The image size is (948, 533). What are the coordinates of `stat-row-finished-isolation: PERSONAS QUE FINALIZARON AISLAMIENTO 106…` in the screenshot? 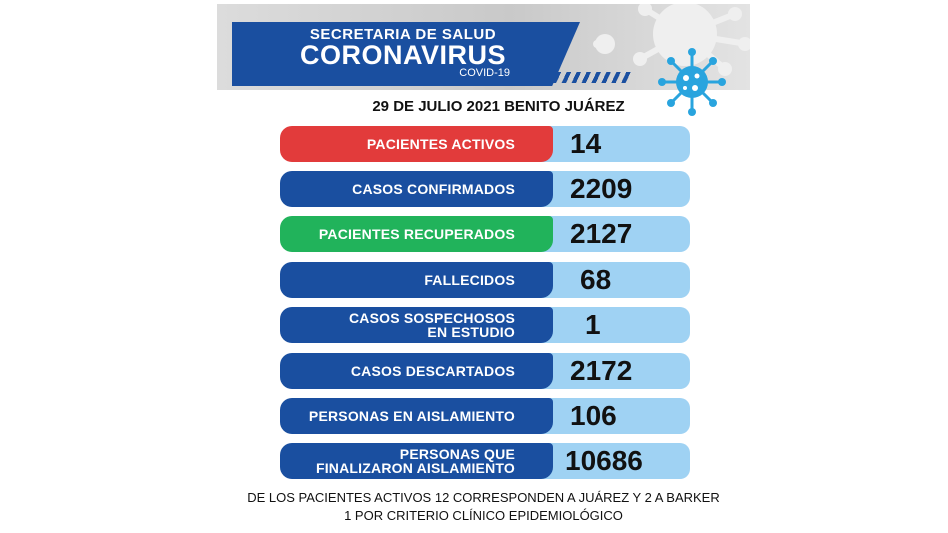 It's located at (485, 461).